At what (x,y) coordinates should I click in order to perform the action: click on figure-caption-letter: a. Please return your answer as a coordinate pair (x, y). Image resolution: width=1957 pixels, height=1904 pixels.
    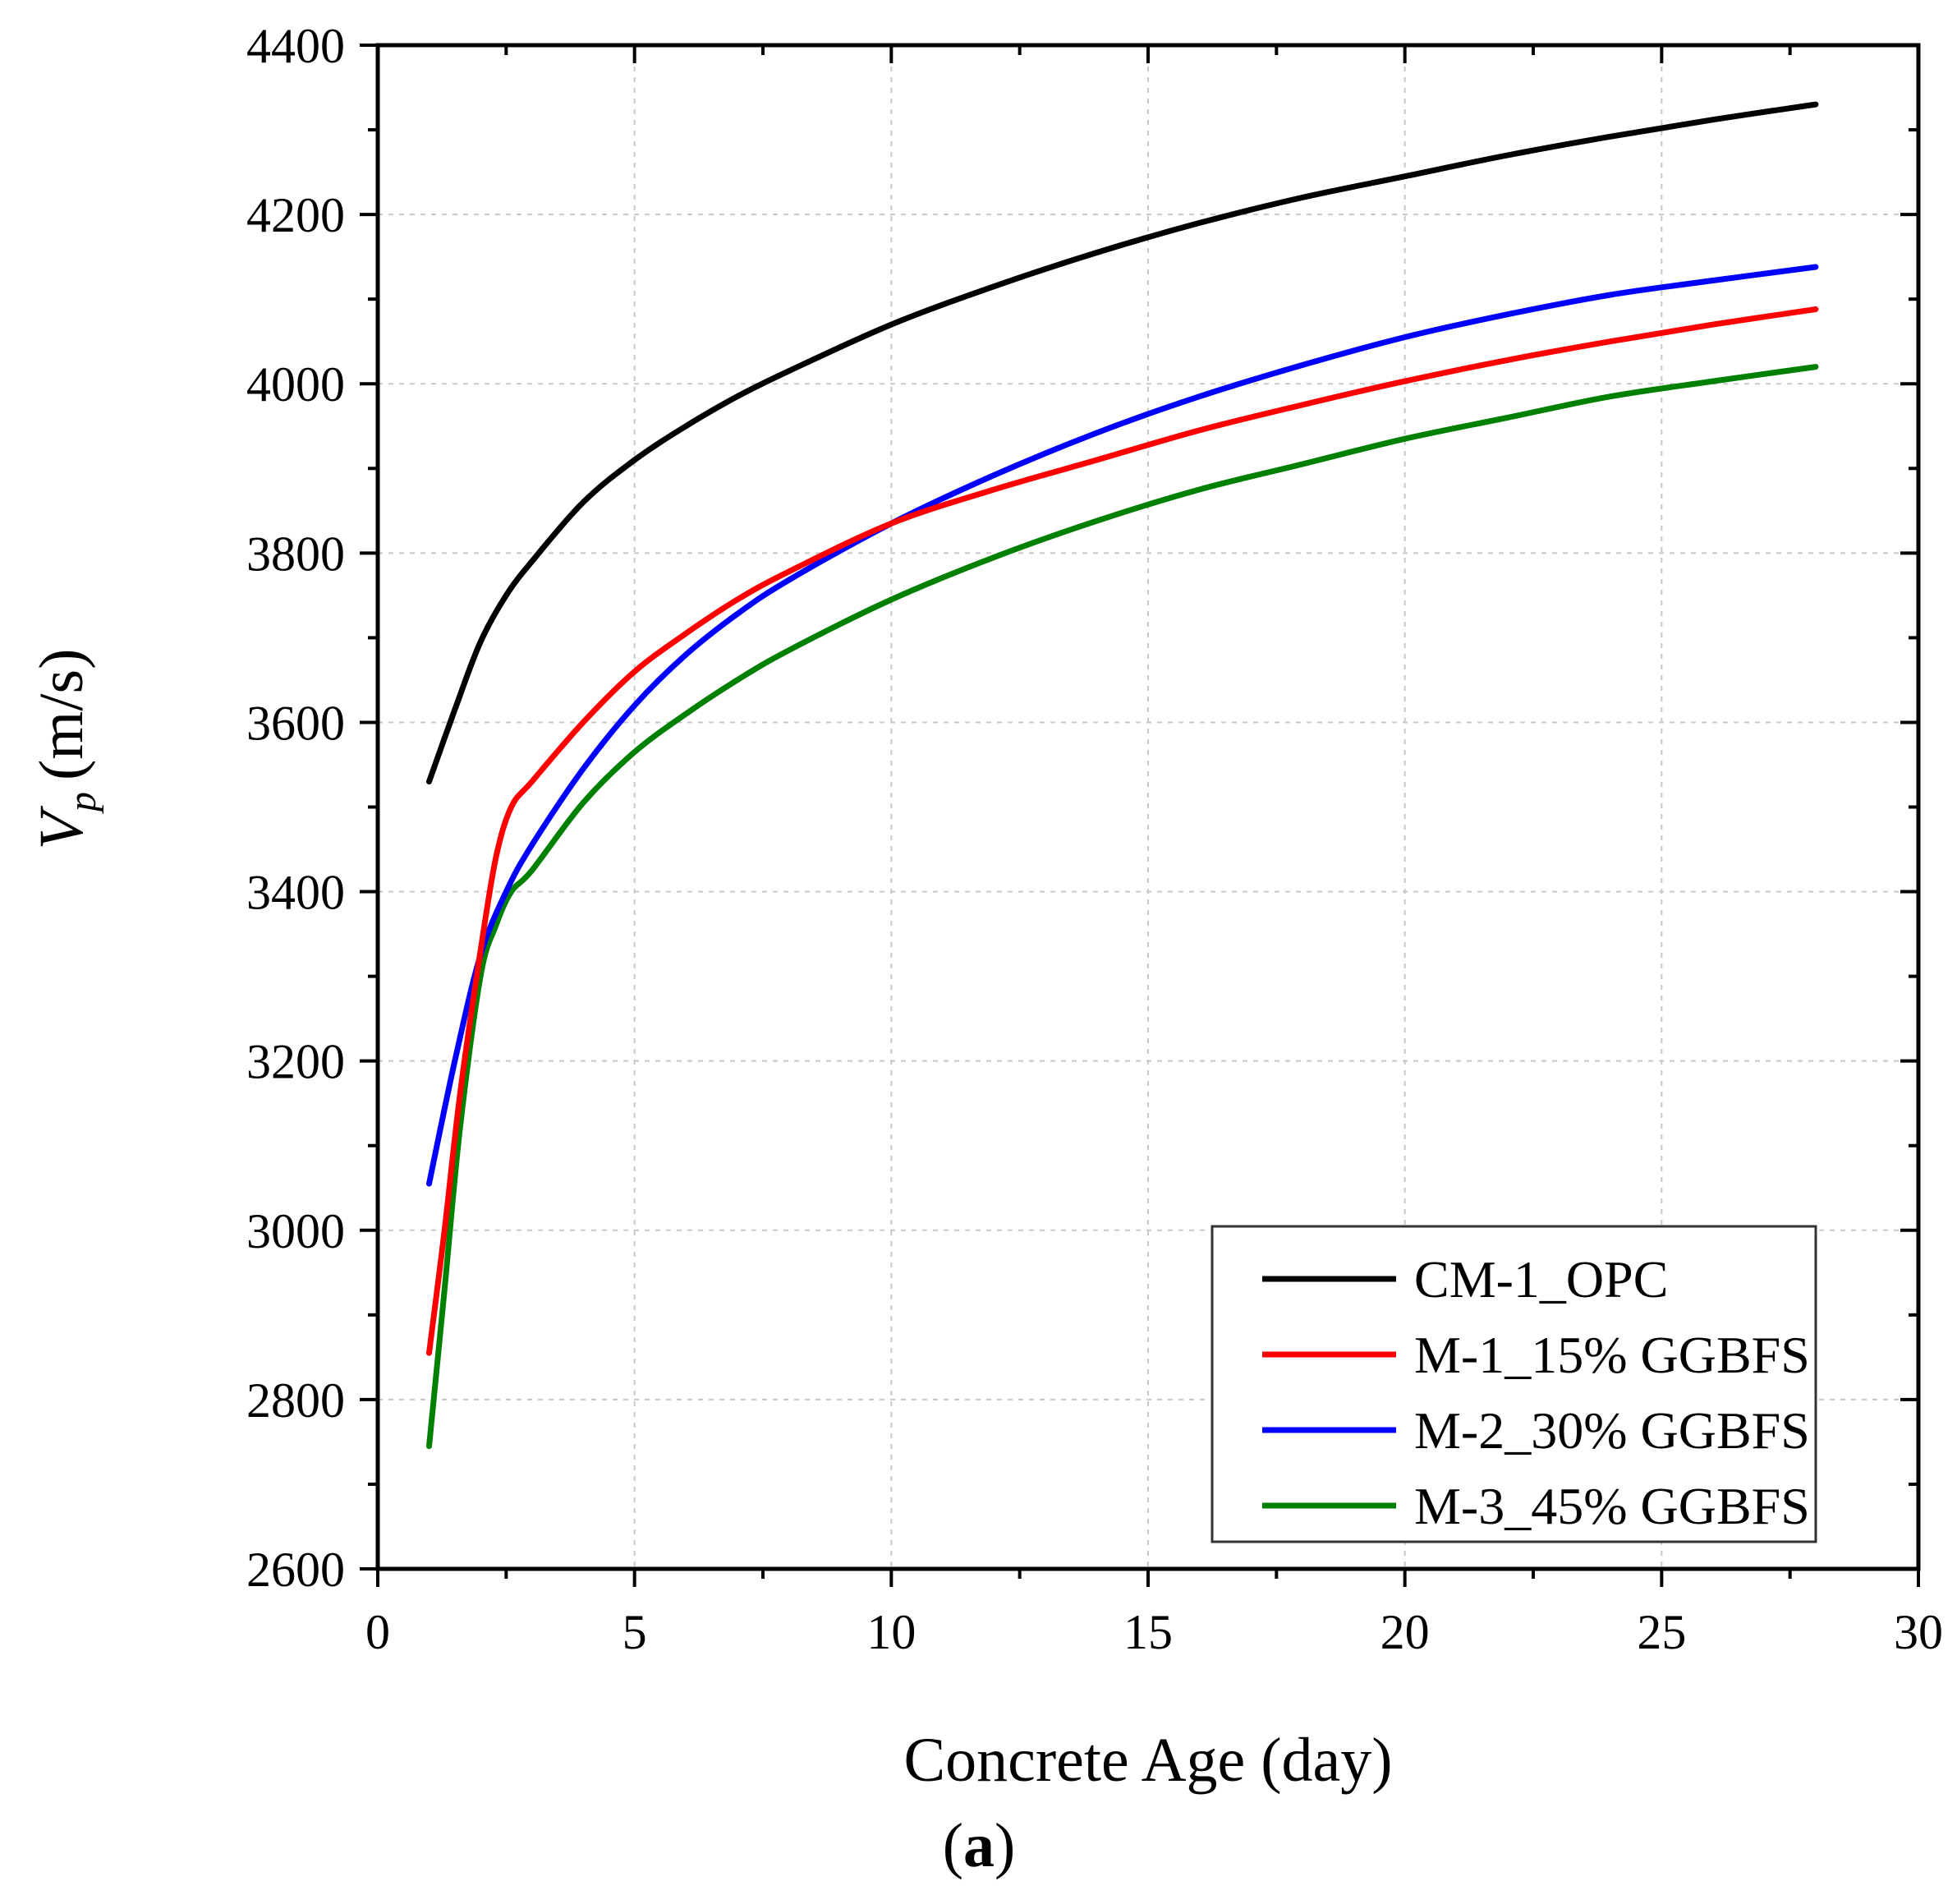
    Looking at the image, I should click on (979, 1845).